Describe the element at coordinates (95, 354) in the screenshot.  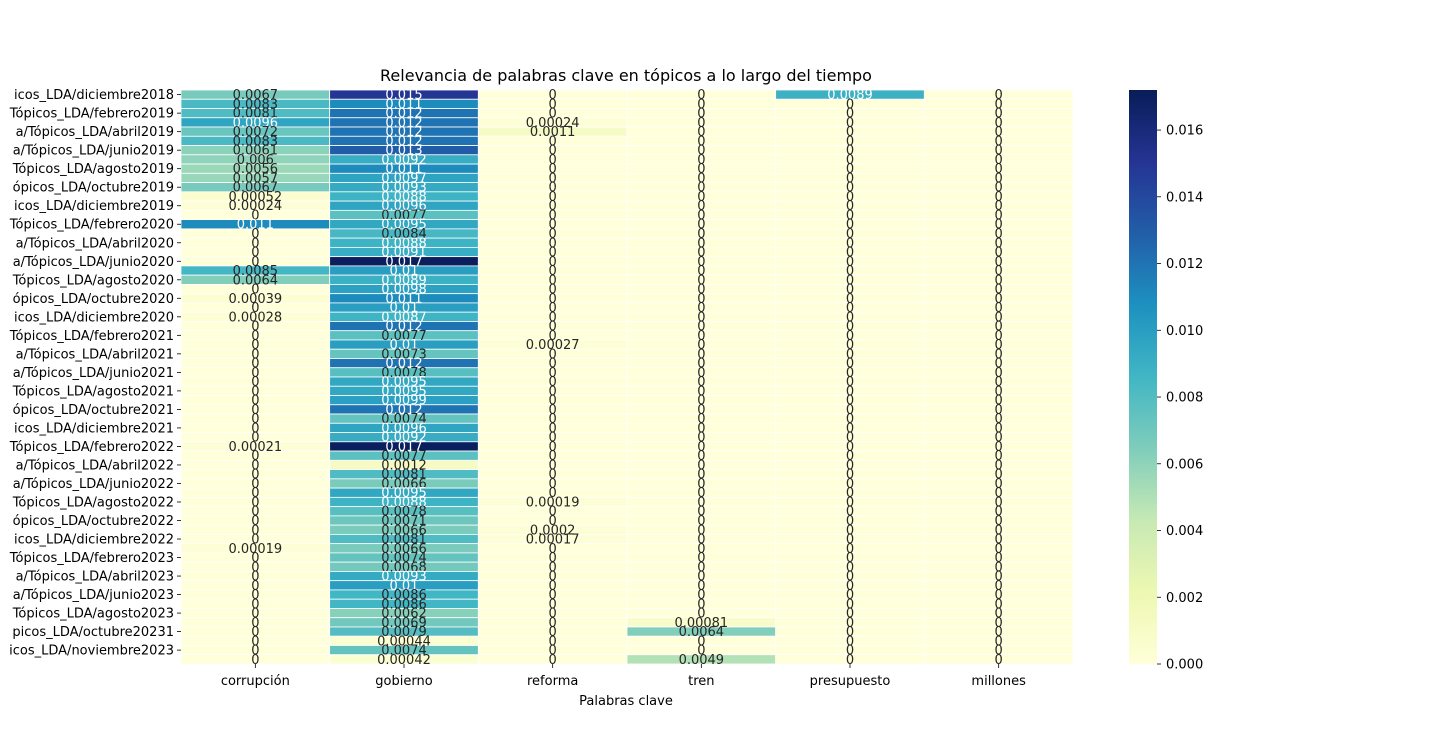
I see `y-tick-label: a/Tópicos_LDA/abril2021` at that location.